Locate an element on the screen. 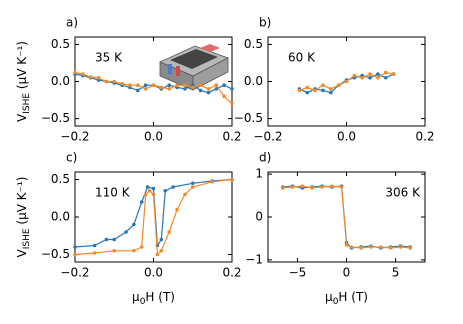  panel-label: d) is located at coordinates (265, 158).